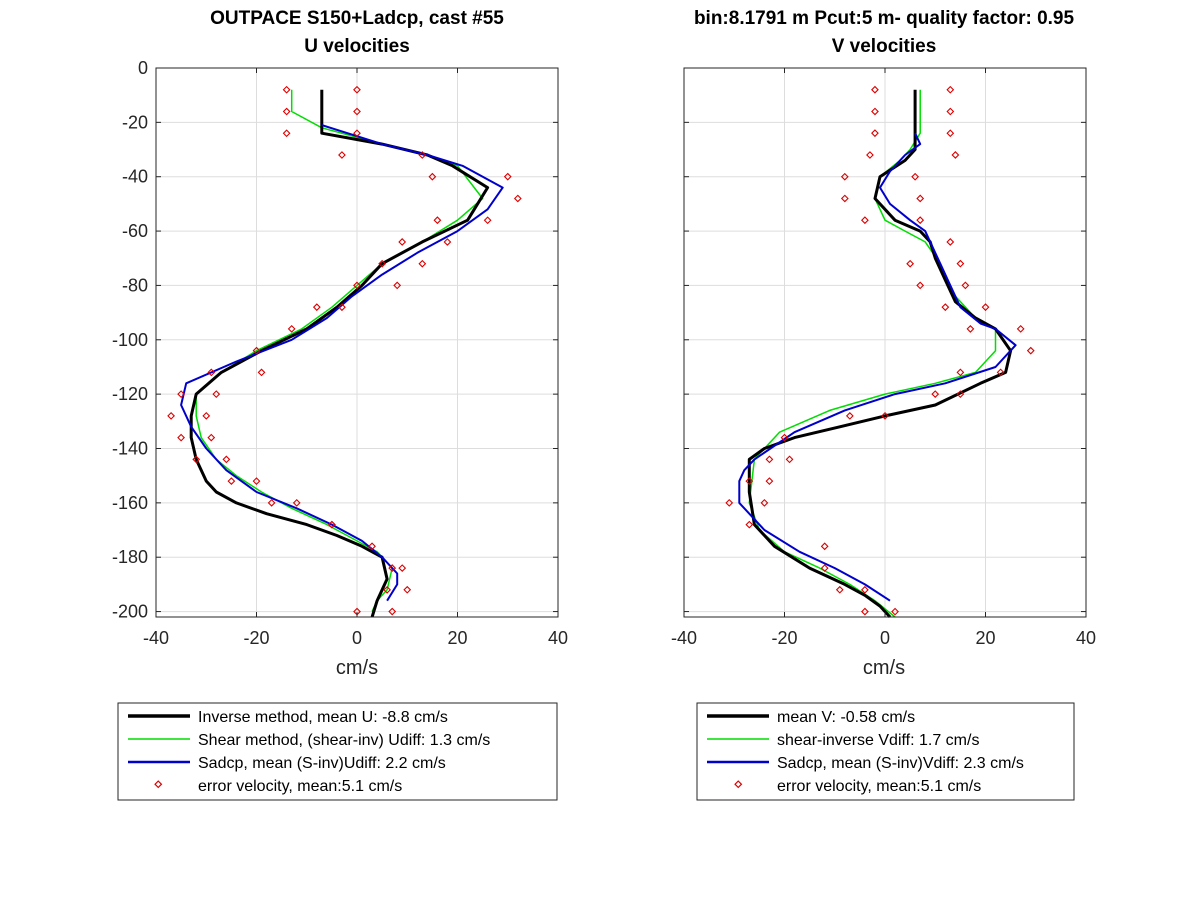 The width and height of the screenshot is (1200, 900). Describe the element at coordinates (135, 177) in the screenshot. I see `u-y-tick-label: -40` at that location.